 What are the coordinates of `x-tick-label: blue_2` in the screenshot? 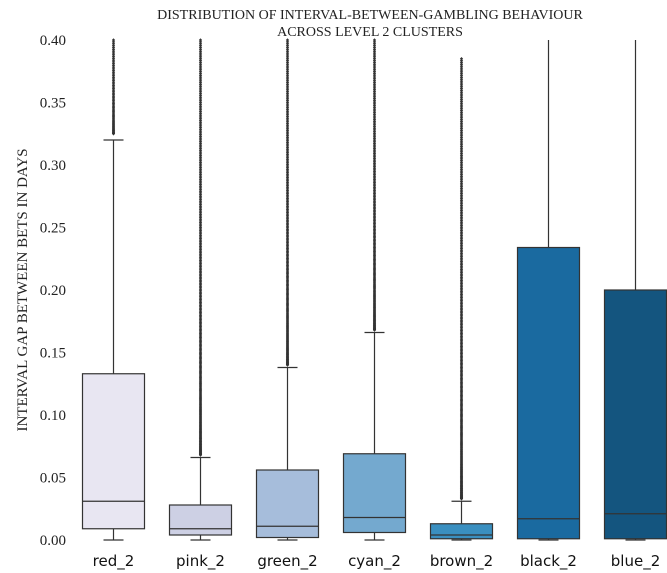 It's located at (635, 561).